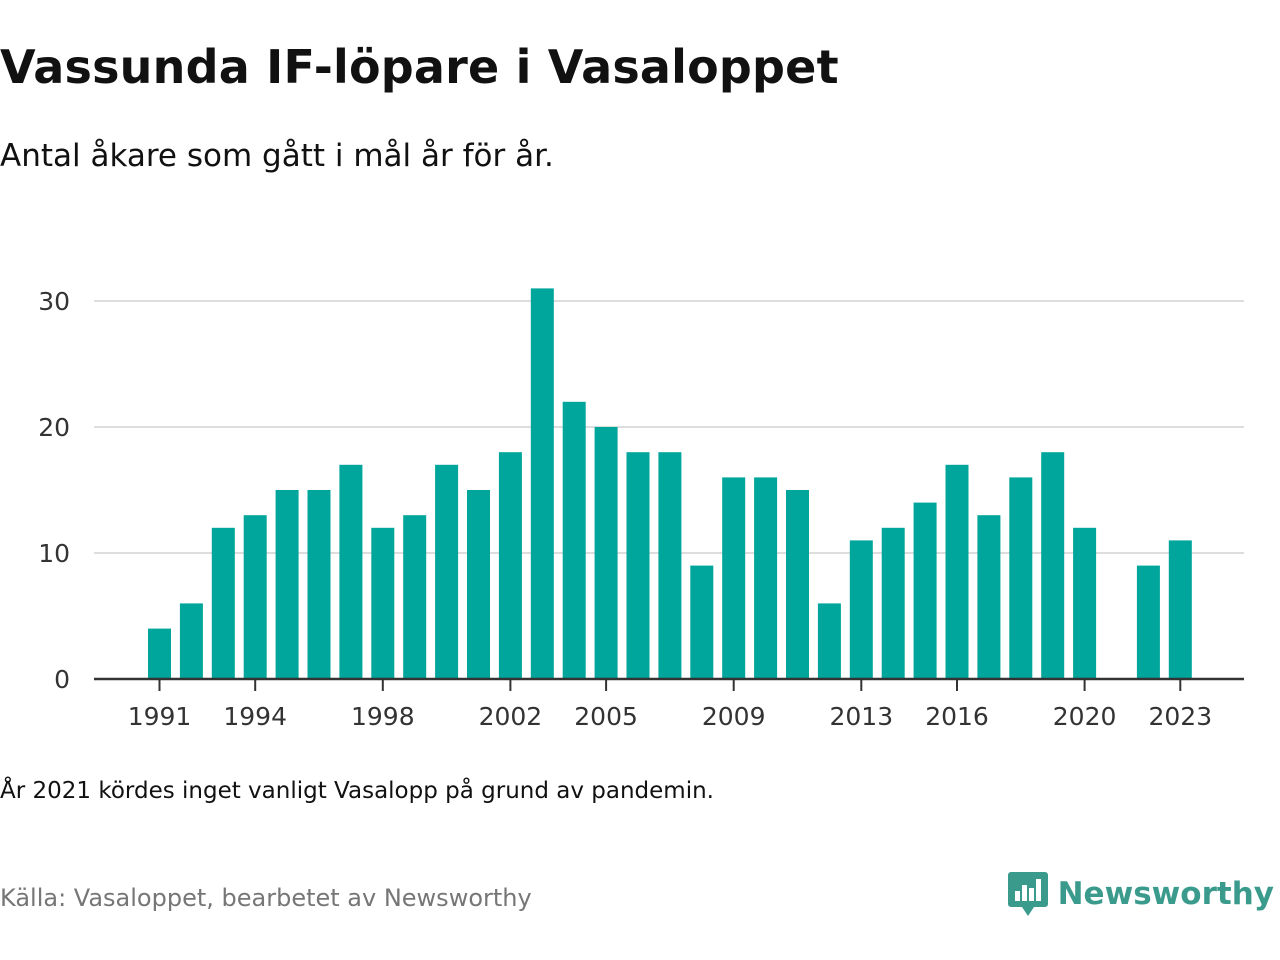  I want to click on x-tick-label: 1991, so click(160, 716).